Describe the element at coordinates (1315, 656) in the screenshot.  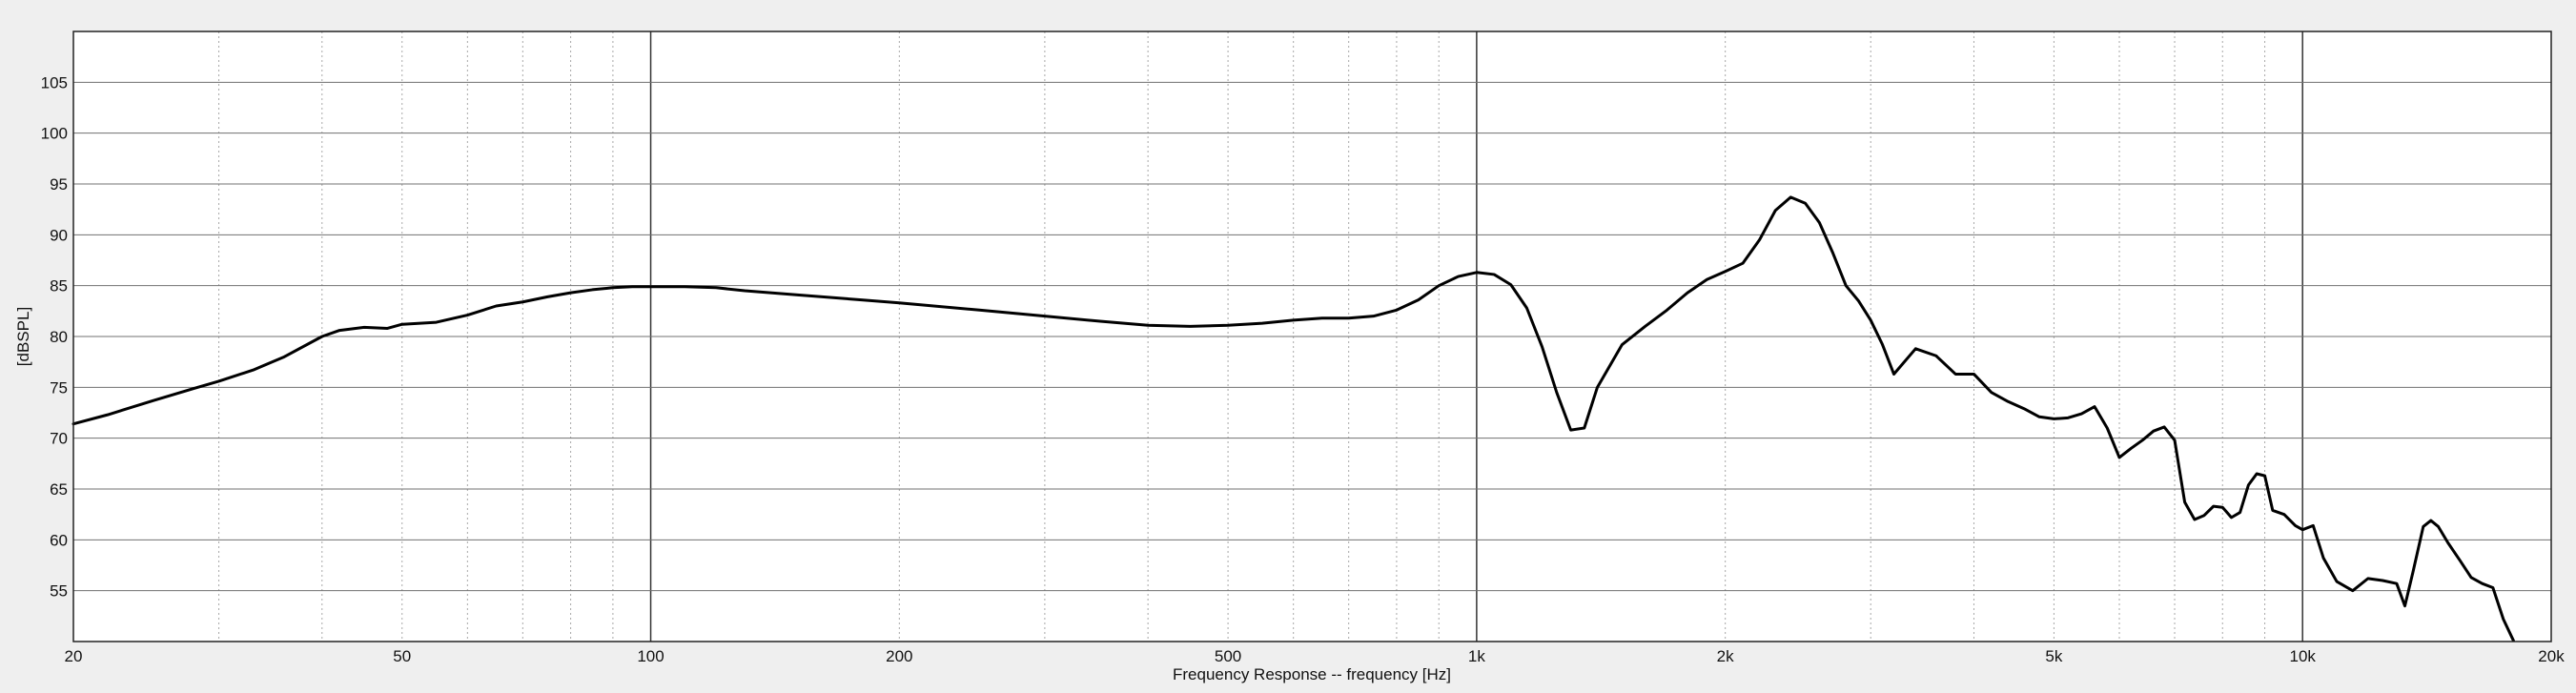
I see `x-tick-labels: 20 50 100 200 500 1k 2k 5k 10k 20k` at that location.